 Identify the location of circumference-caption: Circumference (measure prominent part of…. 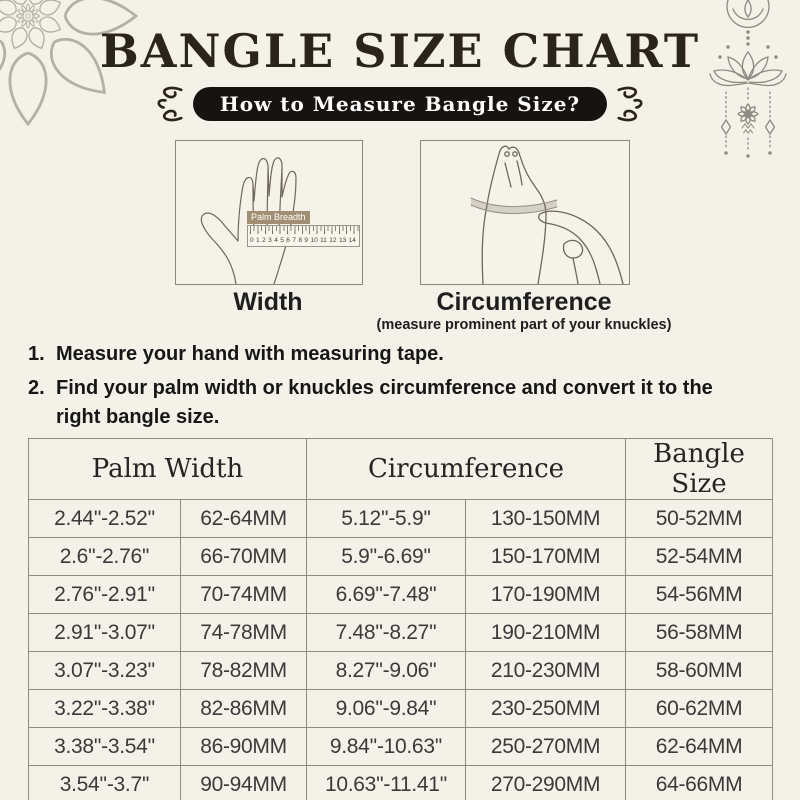
(524, 310).